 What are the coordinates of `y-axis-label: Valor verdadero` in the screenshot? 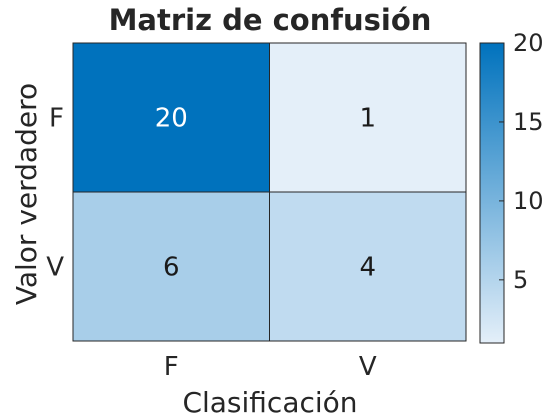 It's located at (26, 194).